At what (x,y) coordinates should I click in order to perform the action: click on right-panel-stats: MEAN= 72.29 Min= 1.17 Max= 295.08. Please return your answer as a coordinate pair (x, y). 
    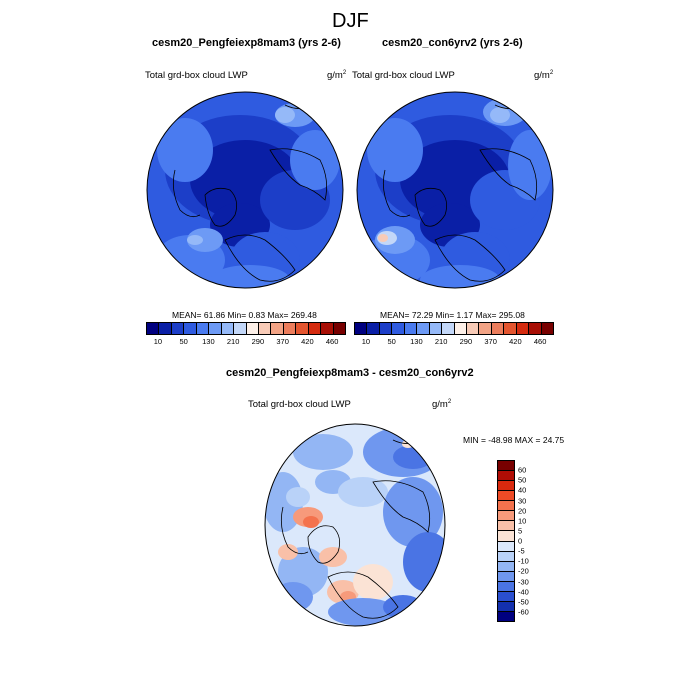
    Looking at the image, I should click on (452, 315).